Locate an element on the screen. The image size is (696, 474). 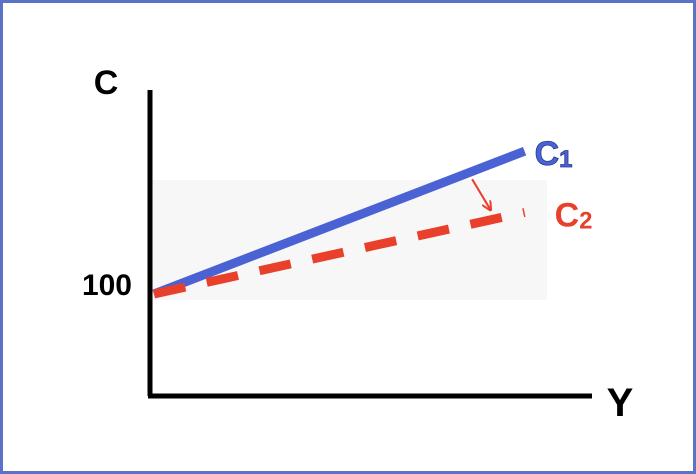
series-label-c1-subscript: 1 is located at coordinates (565, 159).